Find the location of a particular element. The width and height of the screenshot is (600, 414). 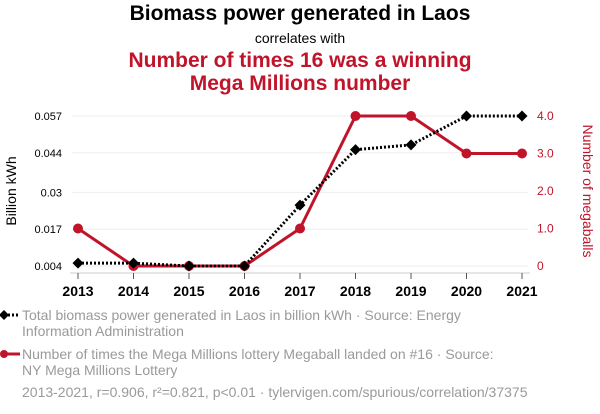

x-tick-label: 2016 is located at coordinates (244, 291).